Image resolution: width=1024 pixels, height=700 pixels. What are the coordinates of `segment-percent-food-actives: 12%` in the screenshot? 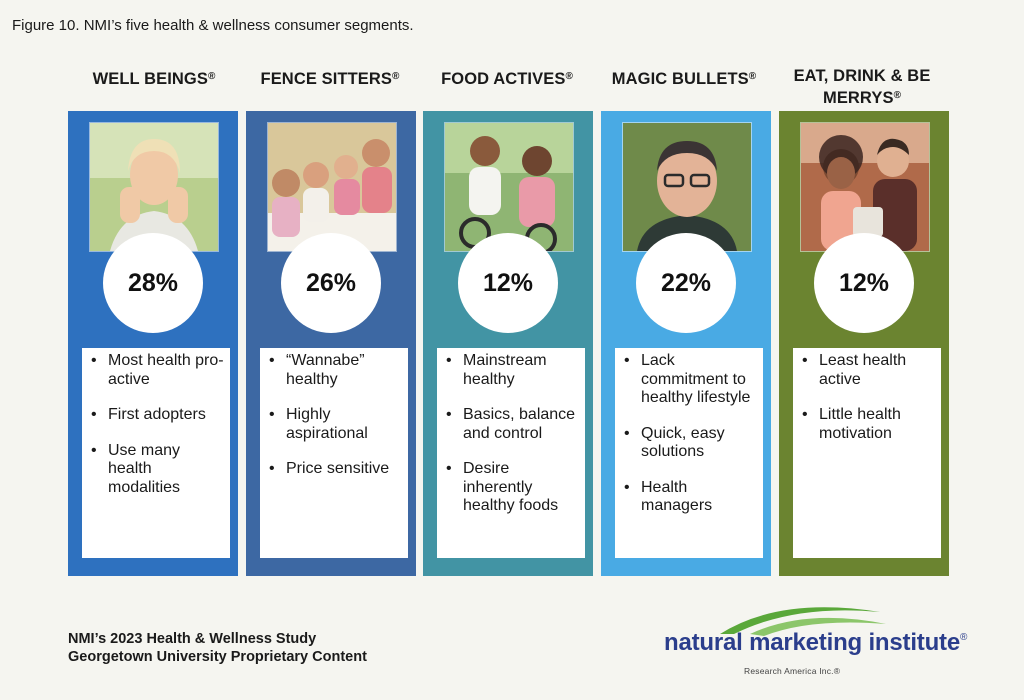 It's located at (508, 283).